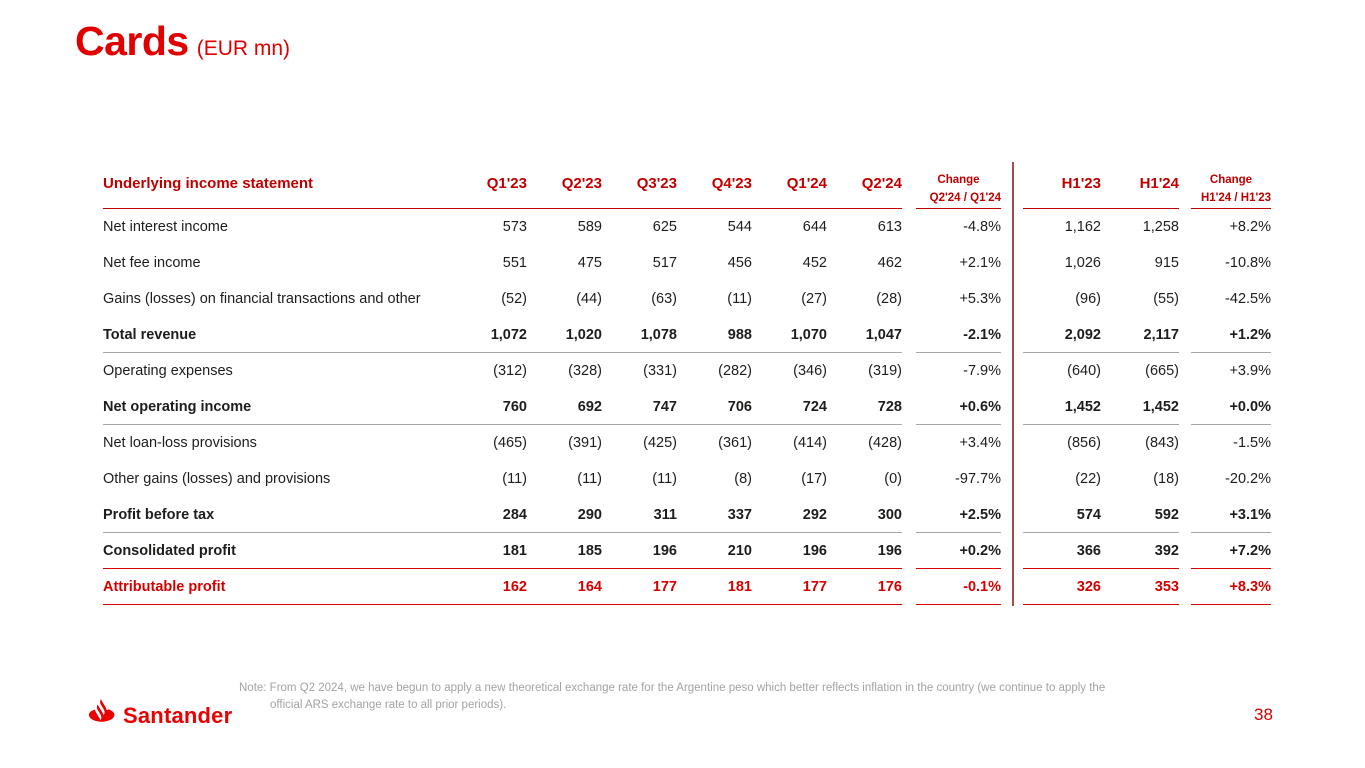 This screenshot has height=768, width=1365. Describe the element at coordinates (814, 406) in the screenshot. I see `quarter-value-cell: 724` at that location.